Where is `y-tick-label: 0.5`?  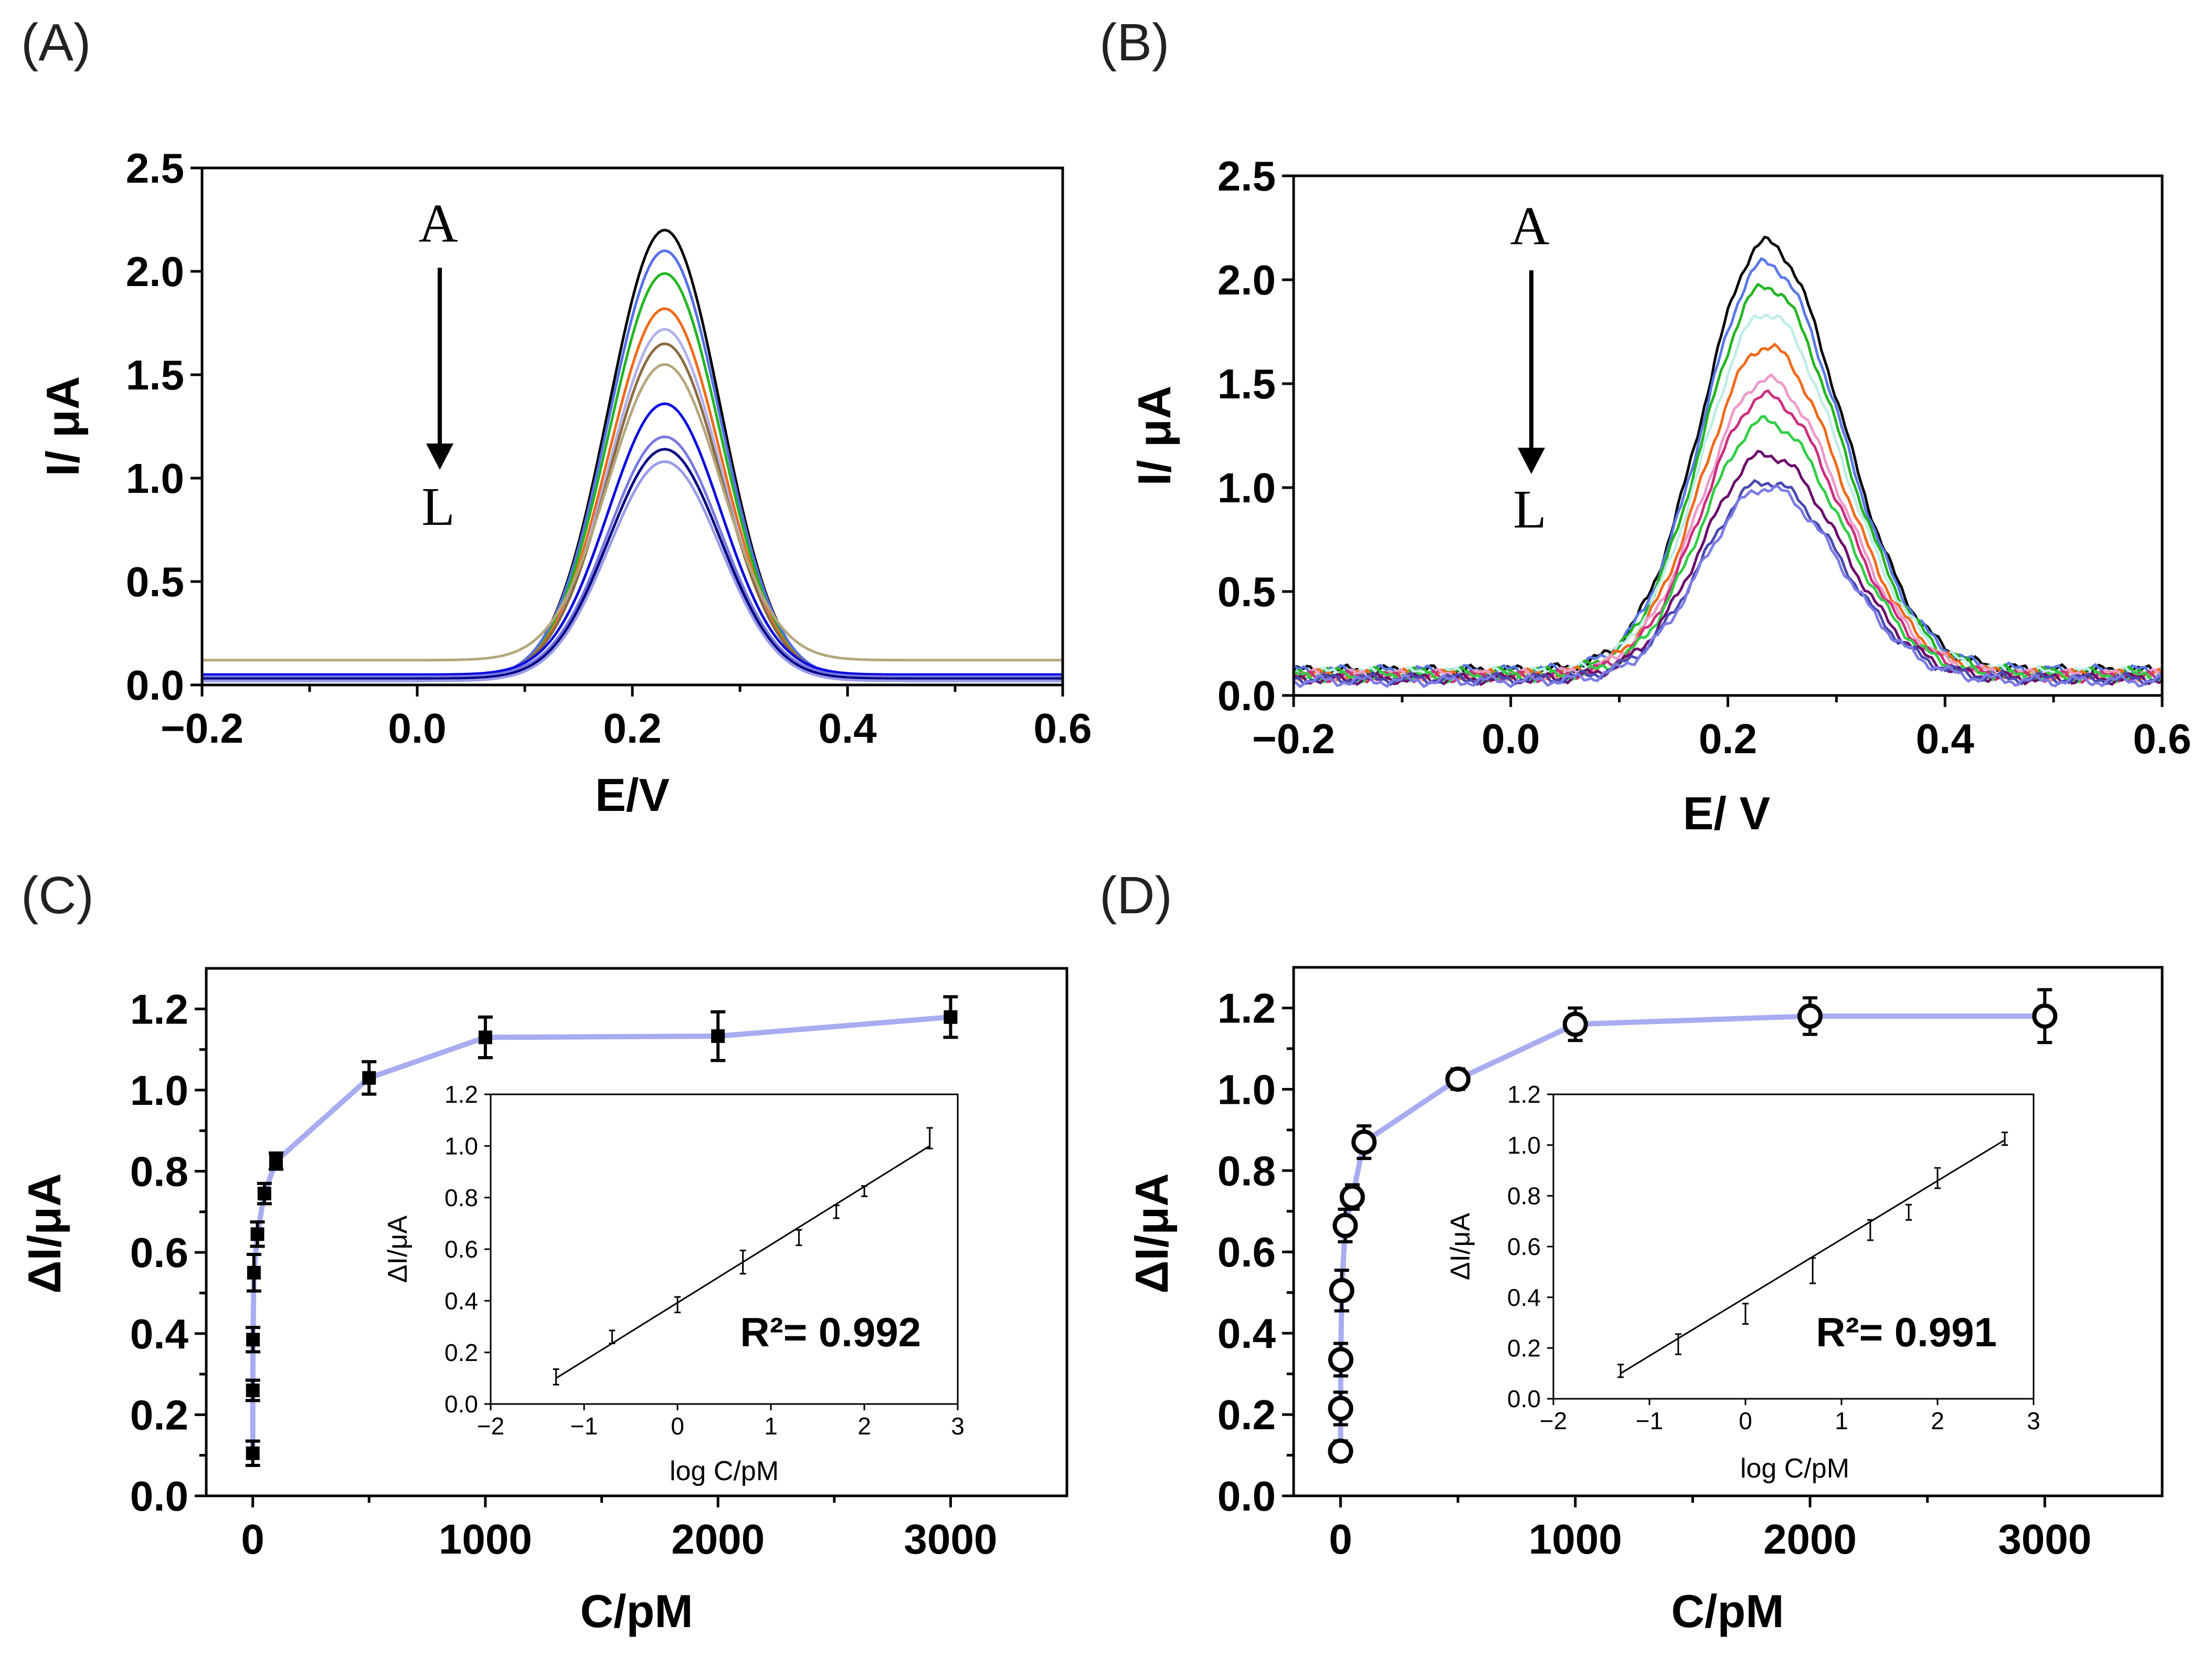 y-tick-label: 0.5 is located at coordinates (155, 581).